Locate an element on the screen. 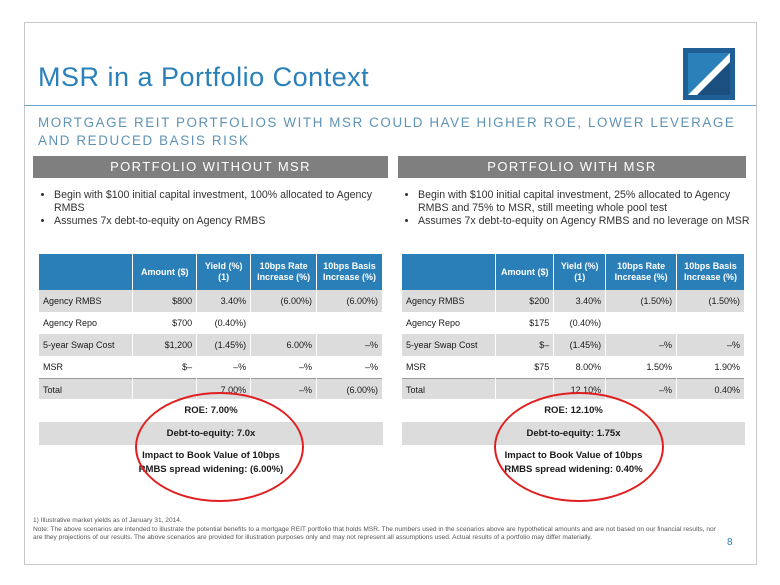  table-cell: $800 is located at coordinates (165, 301).